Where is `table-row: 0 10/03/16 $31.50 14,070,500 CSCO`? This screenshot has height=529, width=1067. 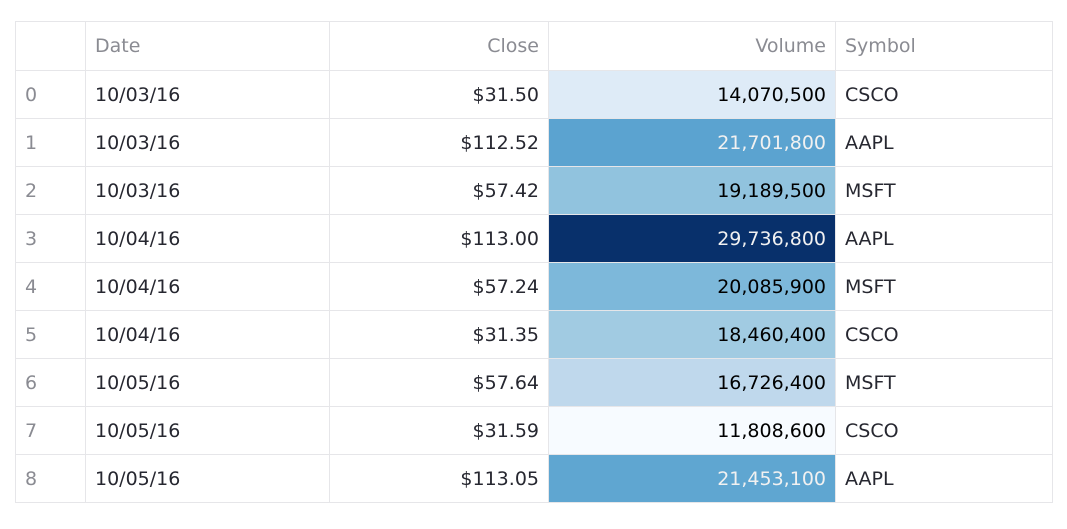
table-row: 0 10/03/16 $31.50 14,070,500 CSCO is located at coordinates (534, 94).